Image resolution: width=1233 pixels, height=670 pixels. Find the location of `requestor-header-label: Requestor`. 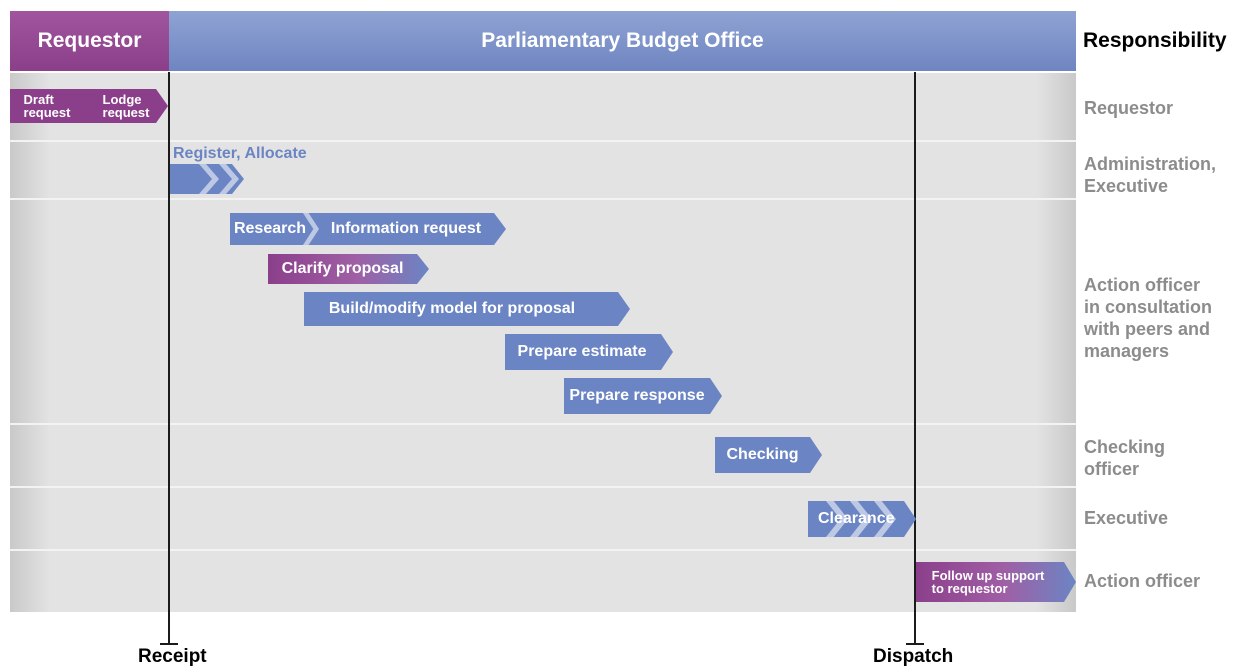

requestor-header-label: Requestor is located at coordinates (89, 40).